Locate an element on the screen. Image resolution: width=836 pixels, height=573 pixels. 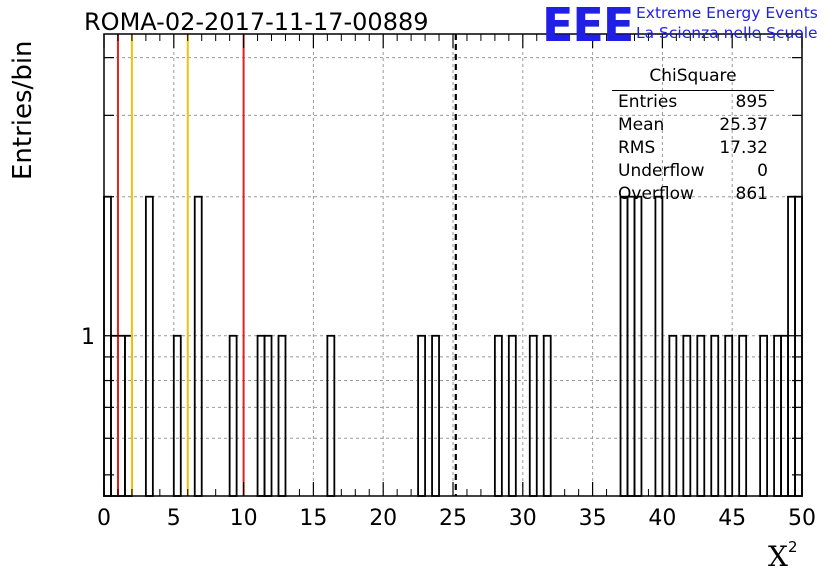
stats-label: RMS is located at coordinates (637, 148).